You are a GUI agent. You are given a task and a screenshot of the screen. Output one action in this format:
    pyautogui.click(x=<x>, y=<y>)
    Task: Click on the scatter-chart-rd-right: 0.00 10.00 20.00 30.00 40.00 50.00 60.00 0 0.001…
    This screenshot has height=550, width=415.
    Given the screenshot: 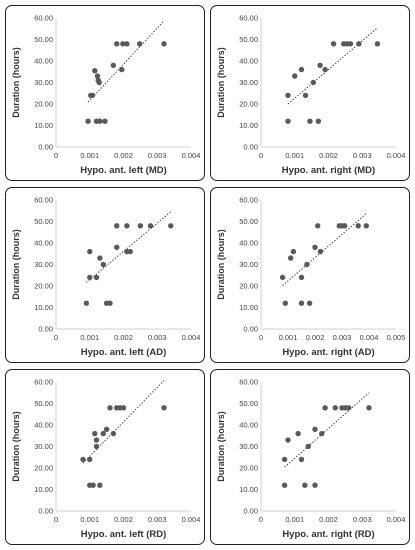 What is the action you would take?
    pyautogui.click(x=310, y=459)
    